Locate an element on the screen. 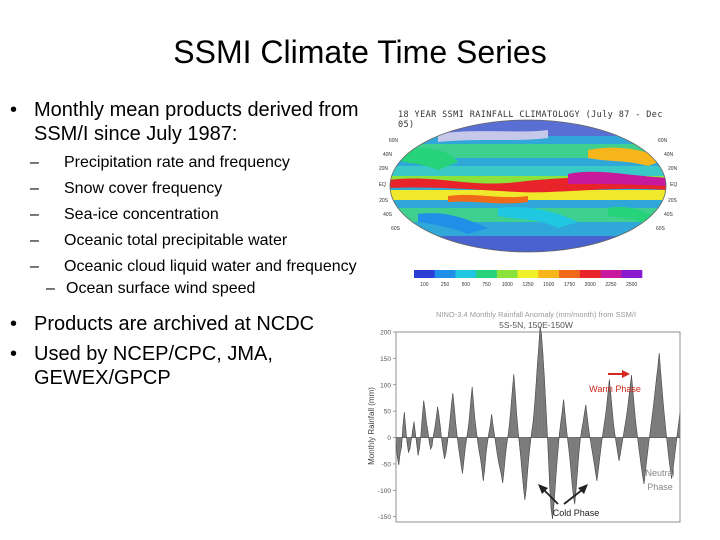 The image size is (720, 540). colorbar: 100 250 500 750 1000 1250 1500 1750 2000 2250 2500 is located at coordinates (528, 279).